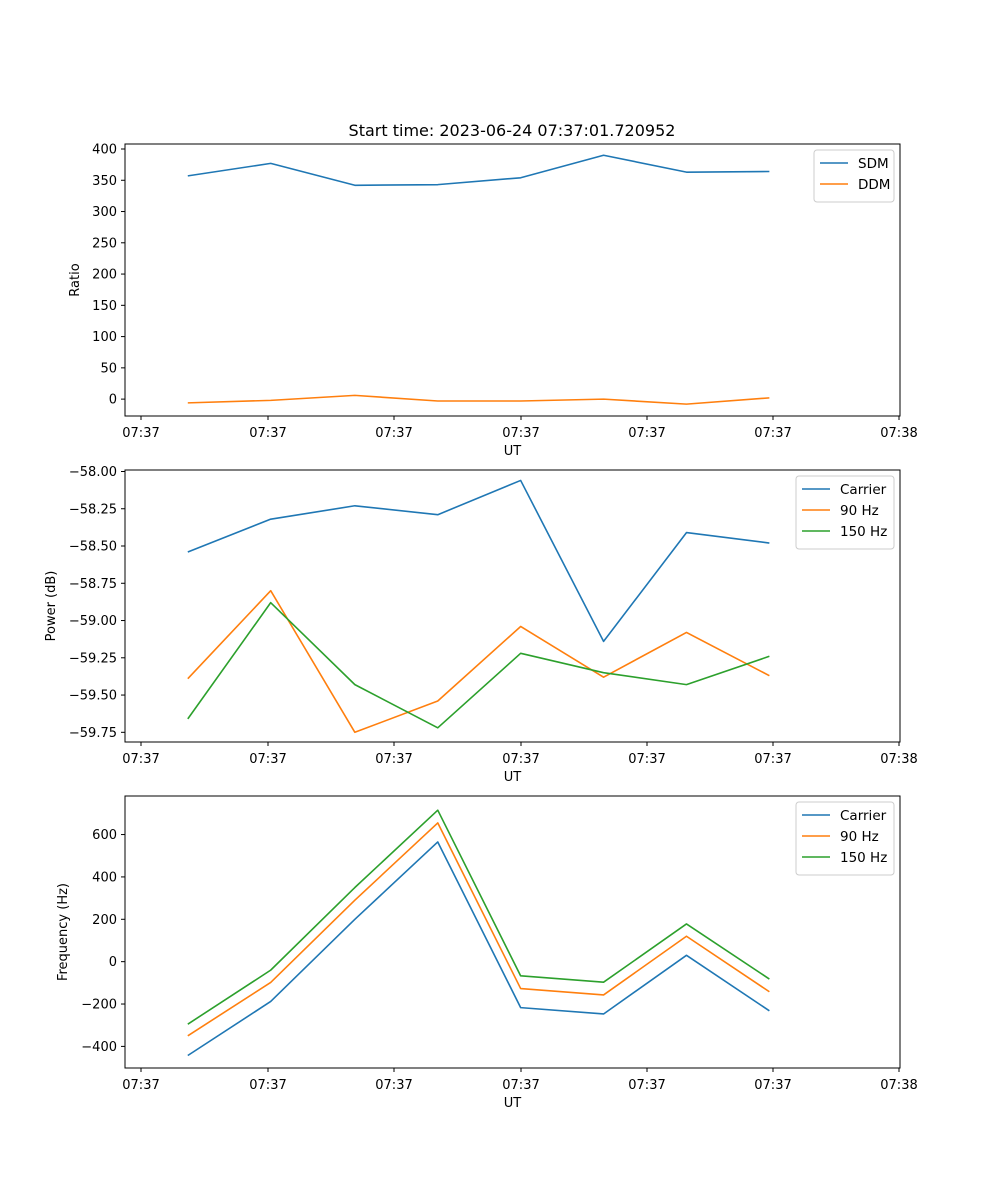 The width and height of the screenshot is (1000, 1200). Describe the element at coordinates (104, 212) in the screenshot. I see `y-tick-label: 300` at that location.